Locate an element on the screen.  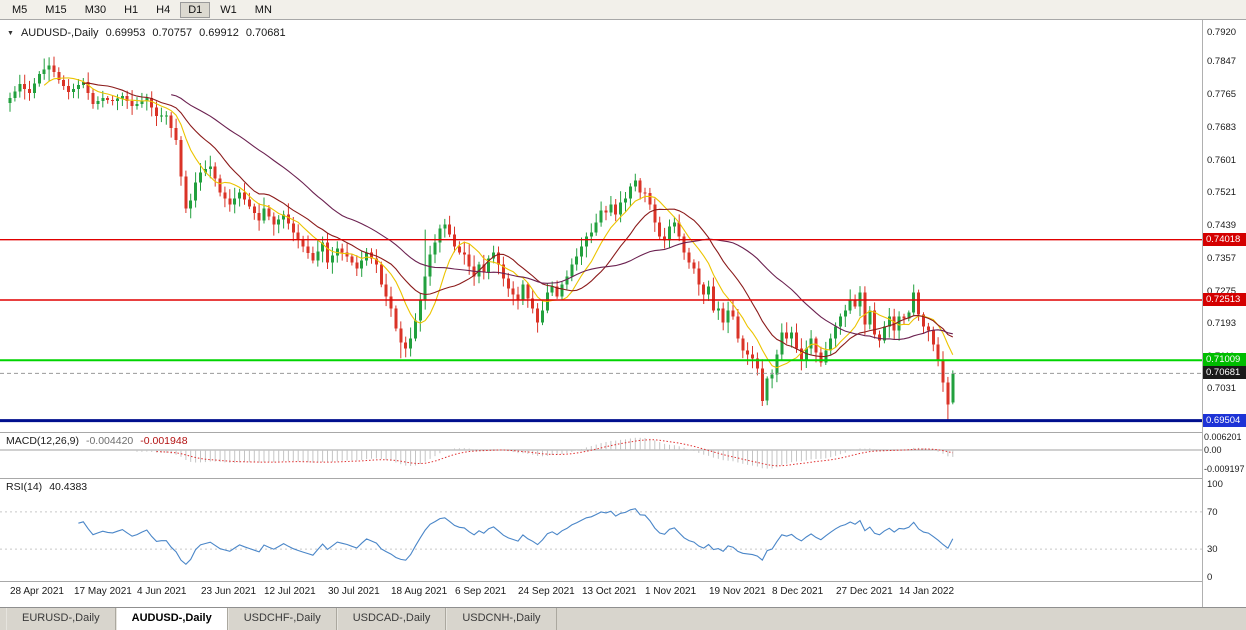
date-label: 18 Aug 2021 is located at coordinates (419, 591).